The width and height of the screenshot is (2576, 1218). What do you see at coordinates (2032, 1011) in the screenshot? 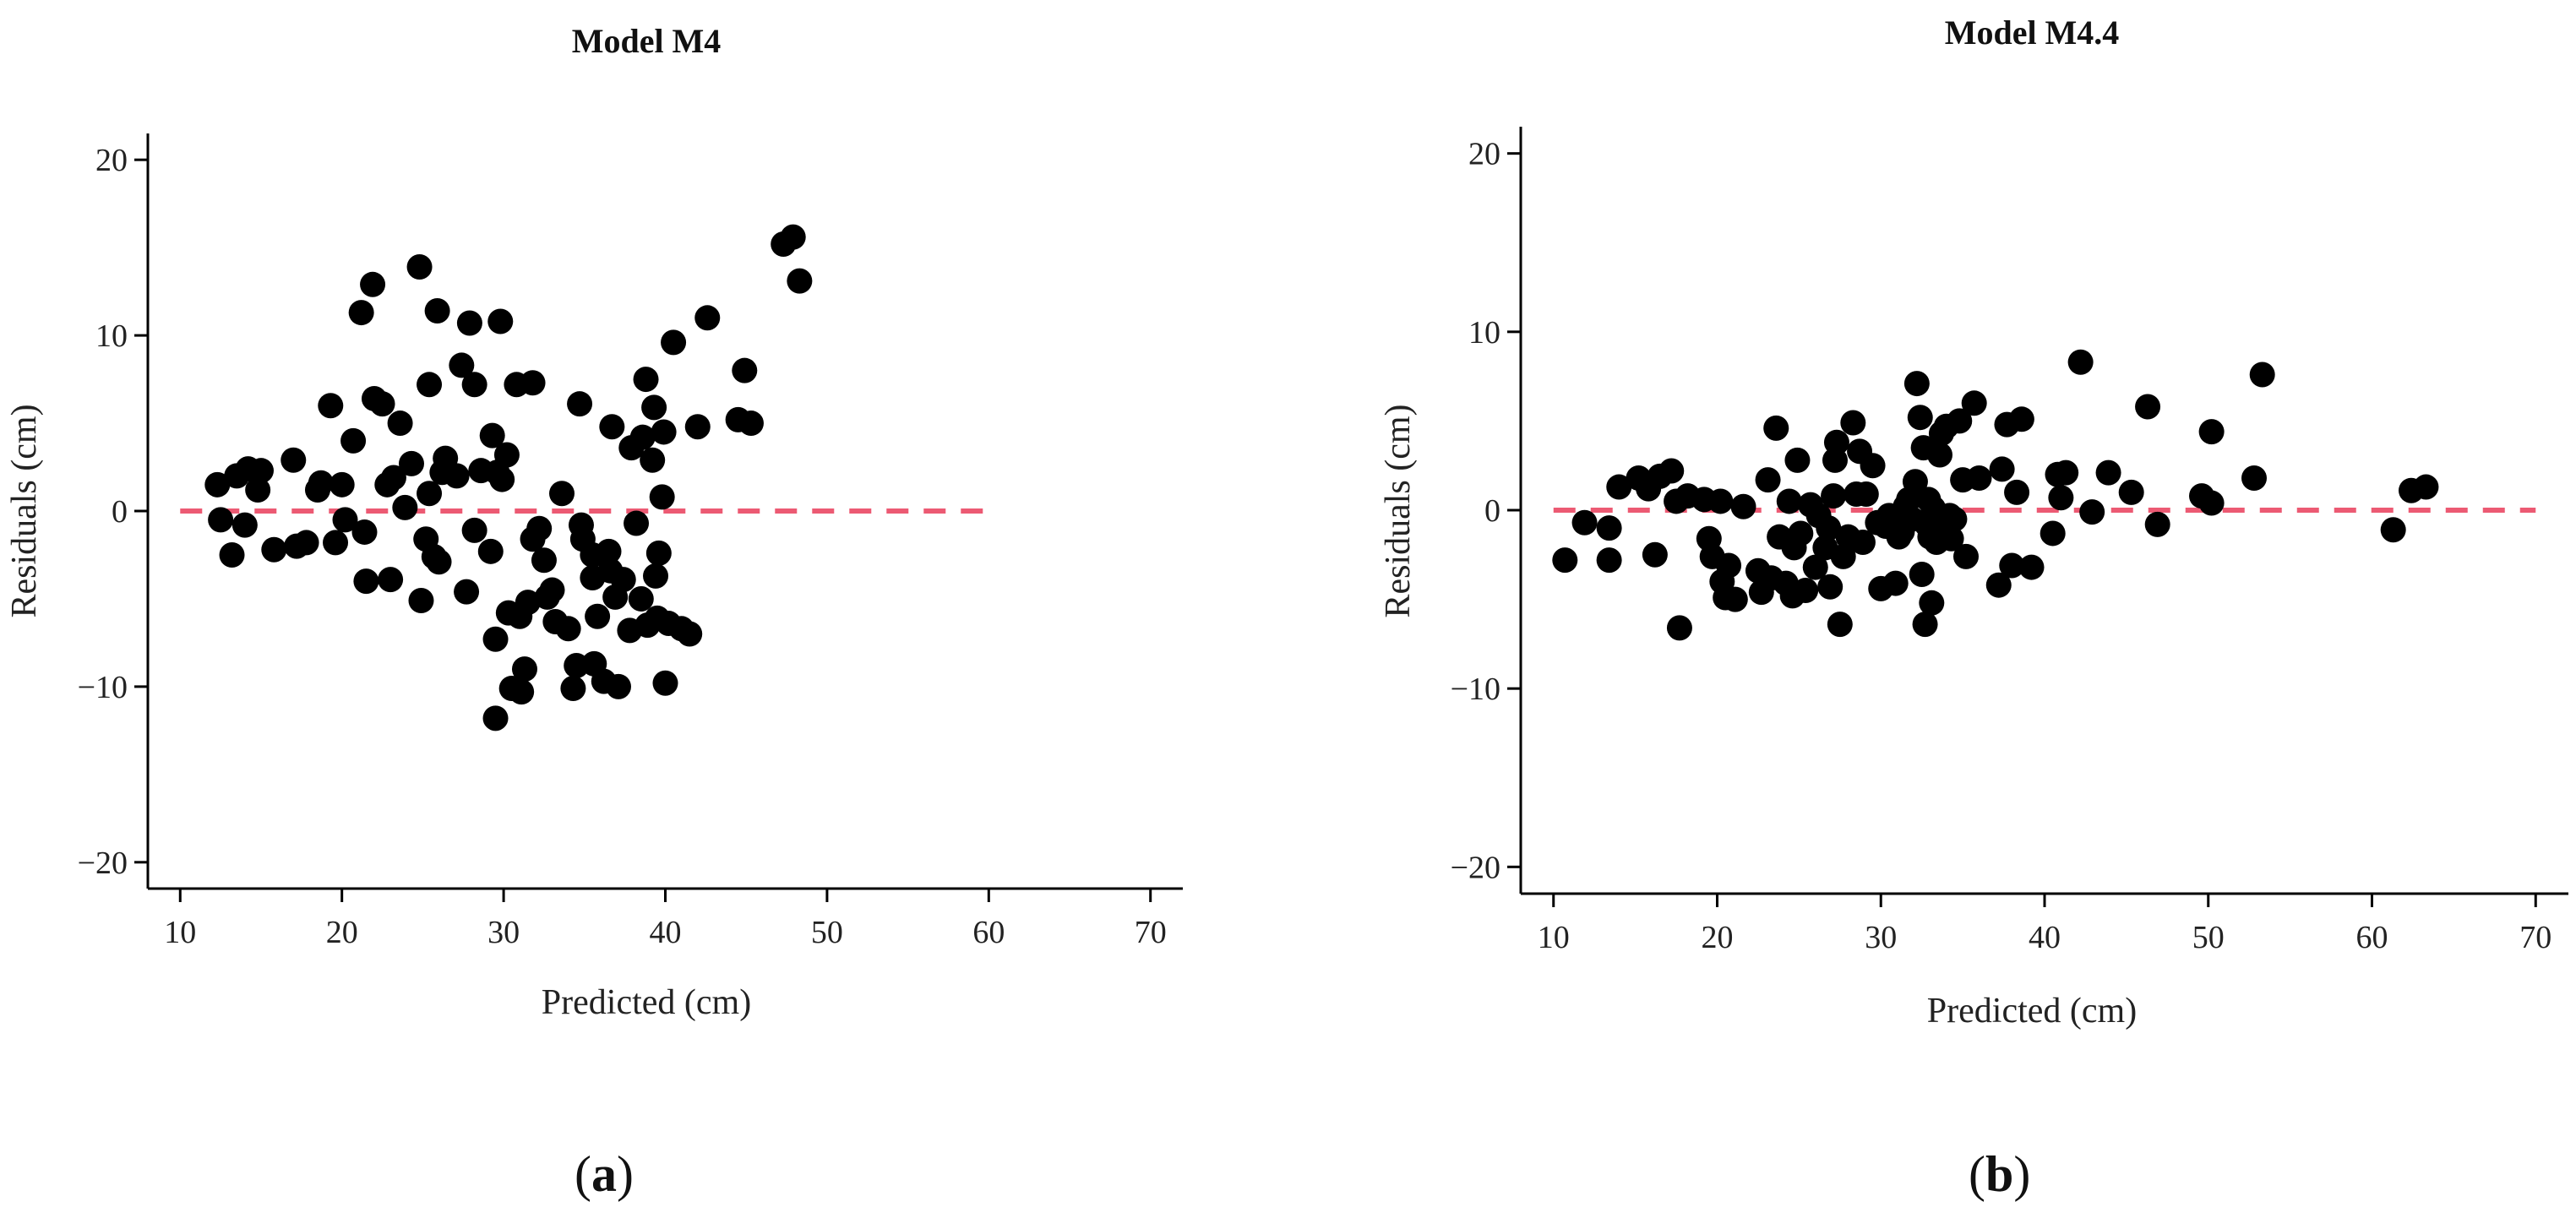
I see `x-axis-label: Predicted (cm)` at bounding box center [2032, 1011].